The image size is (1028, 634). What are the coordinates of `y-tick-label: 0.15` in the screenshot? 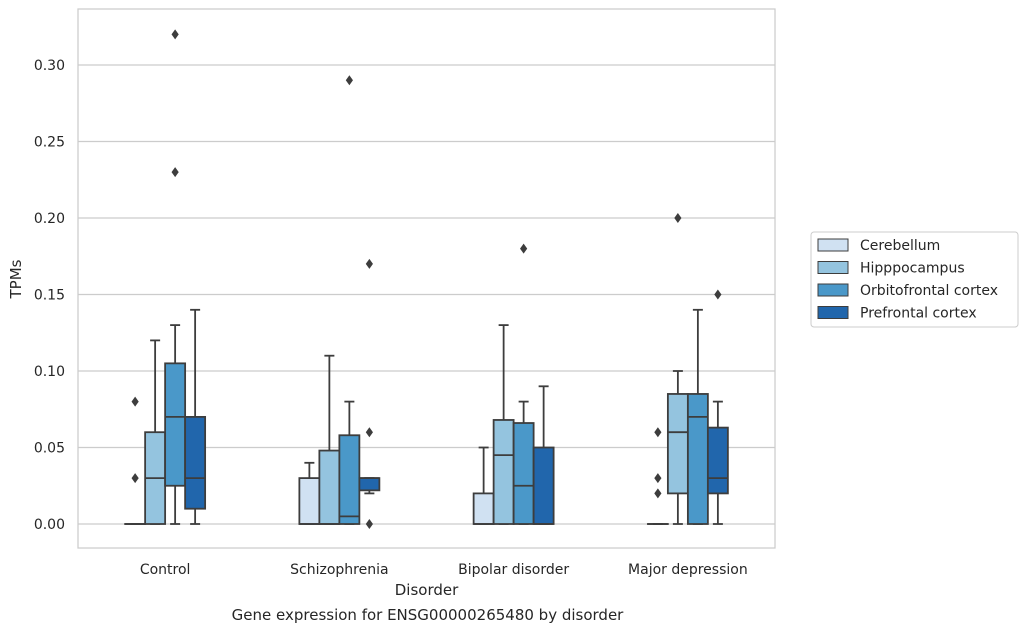 It's located at (49, 296).